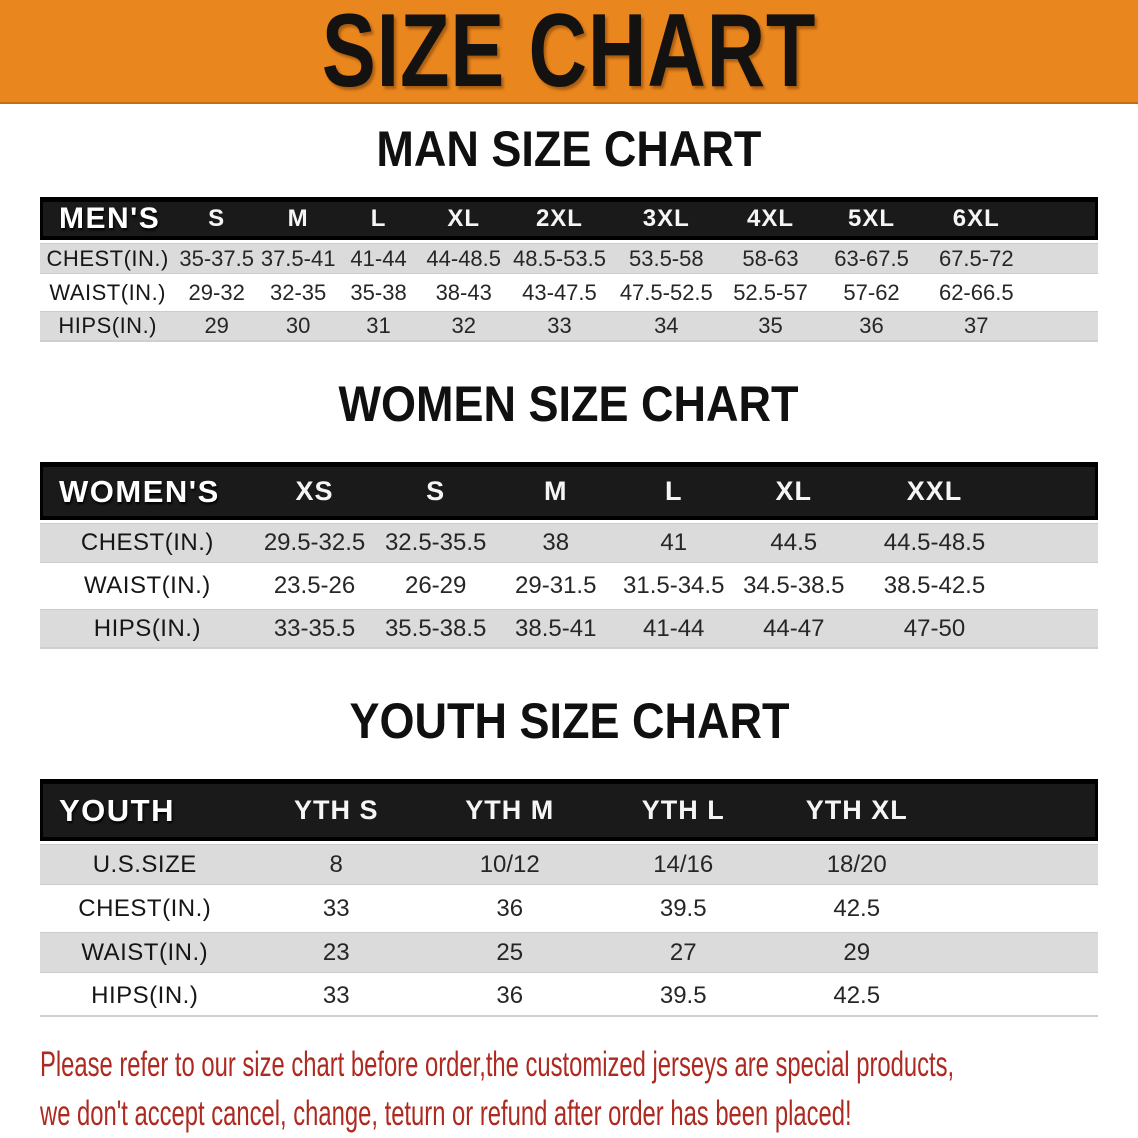 This screenshot has width=1138, height=1138. What do you see at coordinates (770, 258) in the screenshot?
I see `cell-value: 58-63` at bounding box center [770, 258].